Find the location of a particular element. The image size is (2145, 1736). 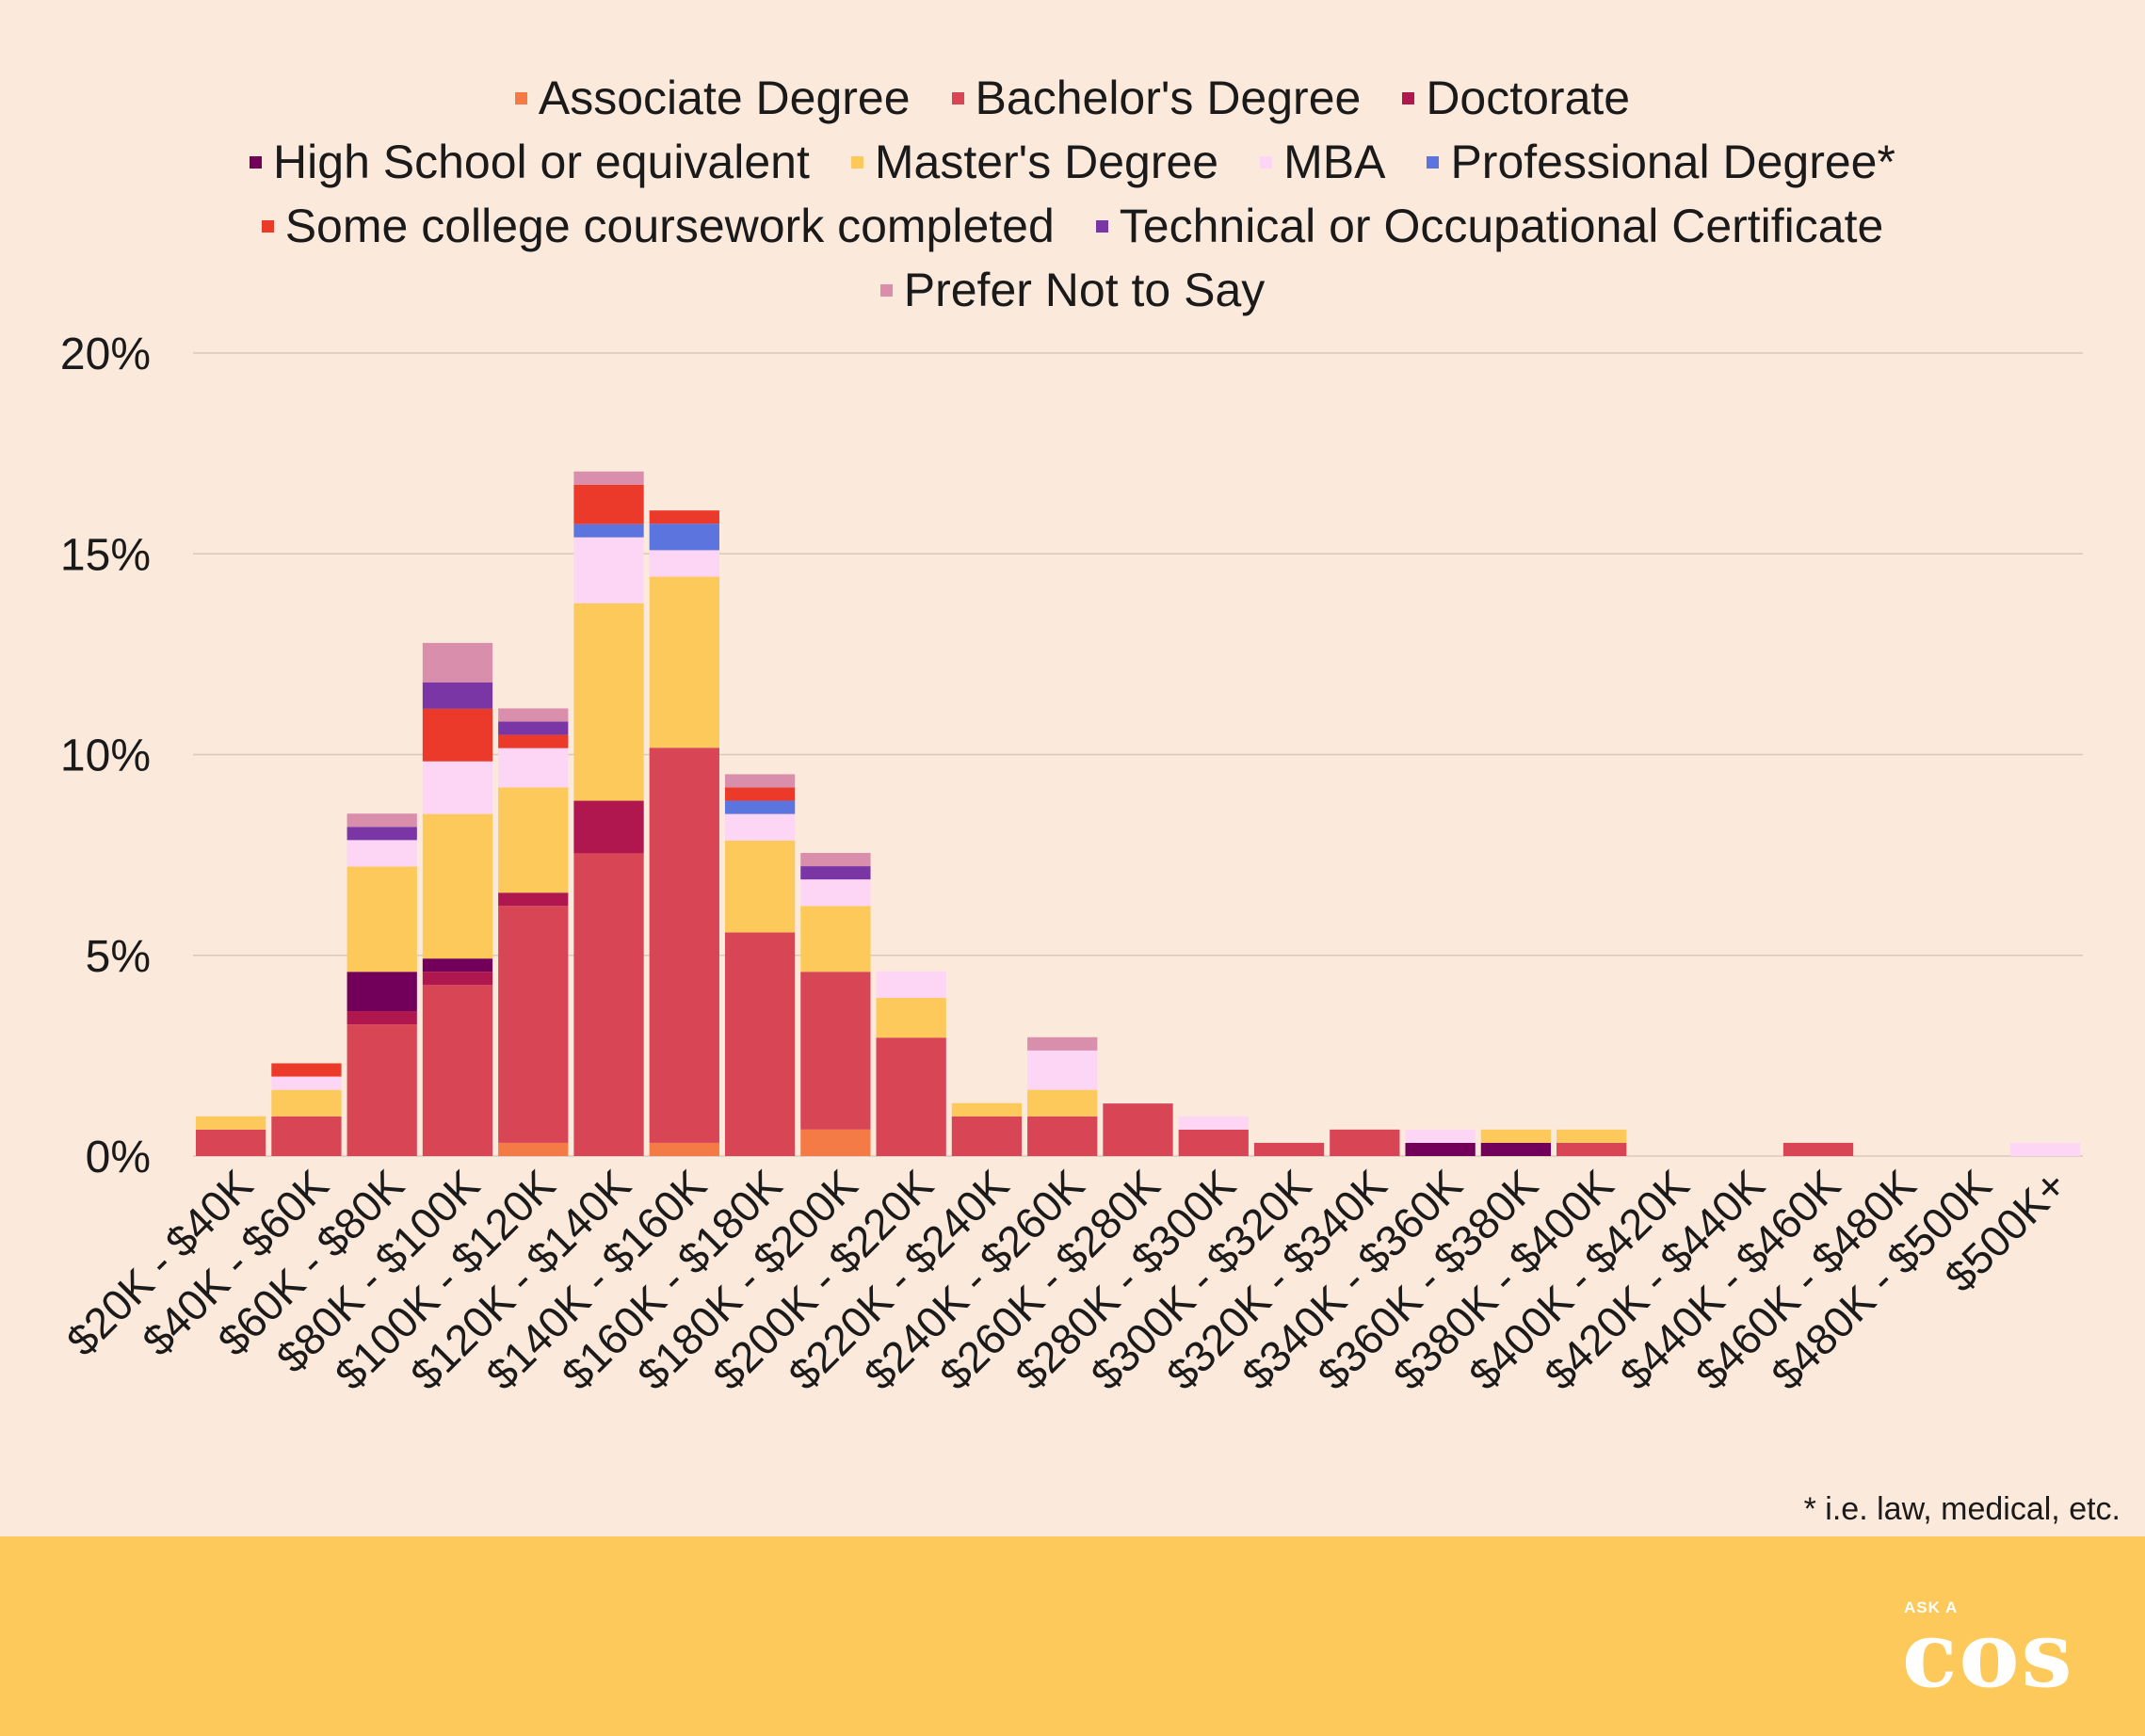

y-tick-label: 0% is located at coordinates (118, 1158).